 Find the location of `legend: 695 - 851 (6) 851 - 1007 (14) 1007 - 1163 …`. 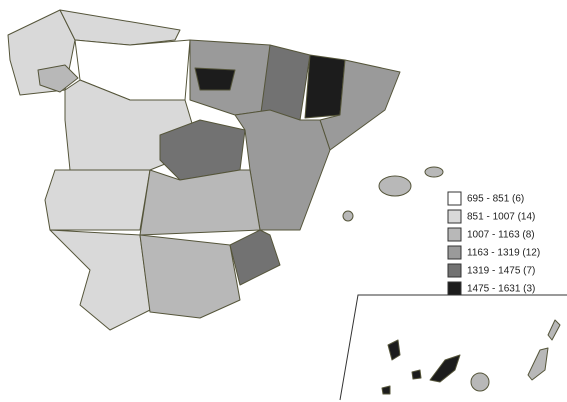

legend: 695 - 851 (6) 851 - 1007 (14) 1007 - 1163 … is located at coordinates (493, 243).